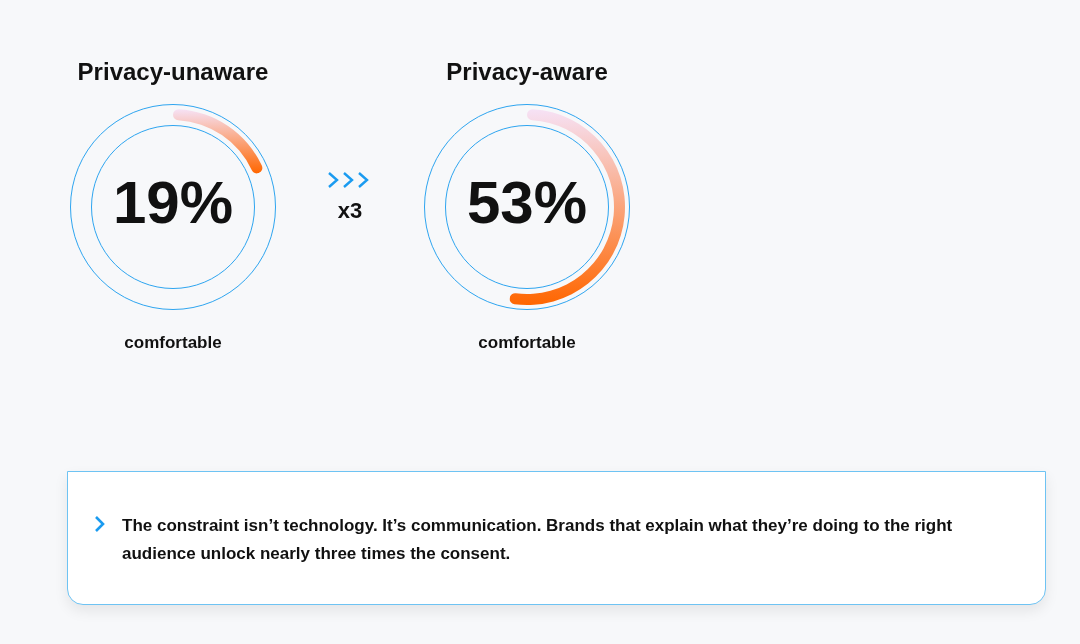  What do you see at coordinates (173, 71) in the screenshot?
I see `chart-title: Privacy-unaware` at bounding box center [173, 71].